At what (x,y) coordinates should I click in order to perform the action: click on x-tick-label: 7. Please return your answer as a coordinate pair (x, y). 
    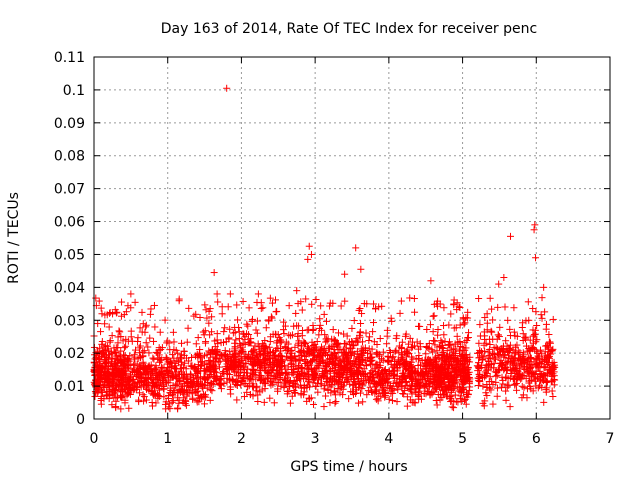
    Looking at the image, I should click on (610, 439).